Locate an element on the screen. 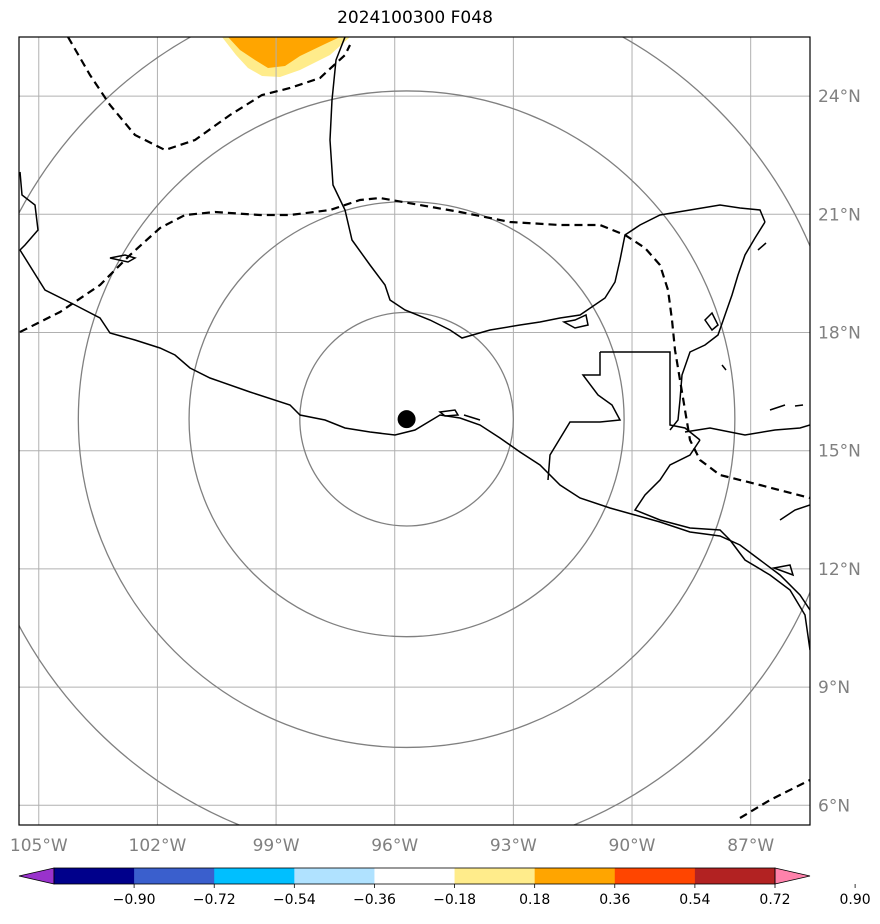 The width and height of the screenshot is (880, 924). range-ring is located at coordinates (407, 419).